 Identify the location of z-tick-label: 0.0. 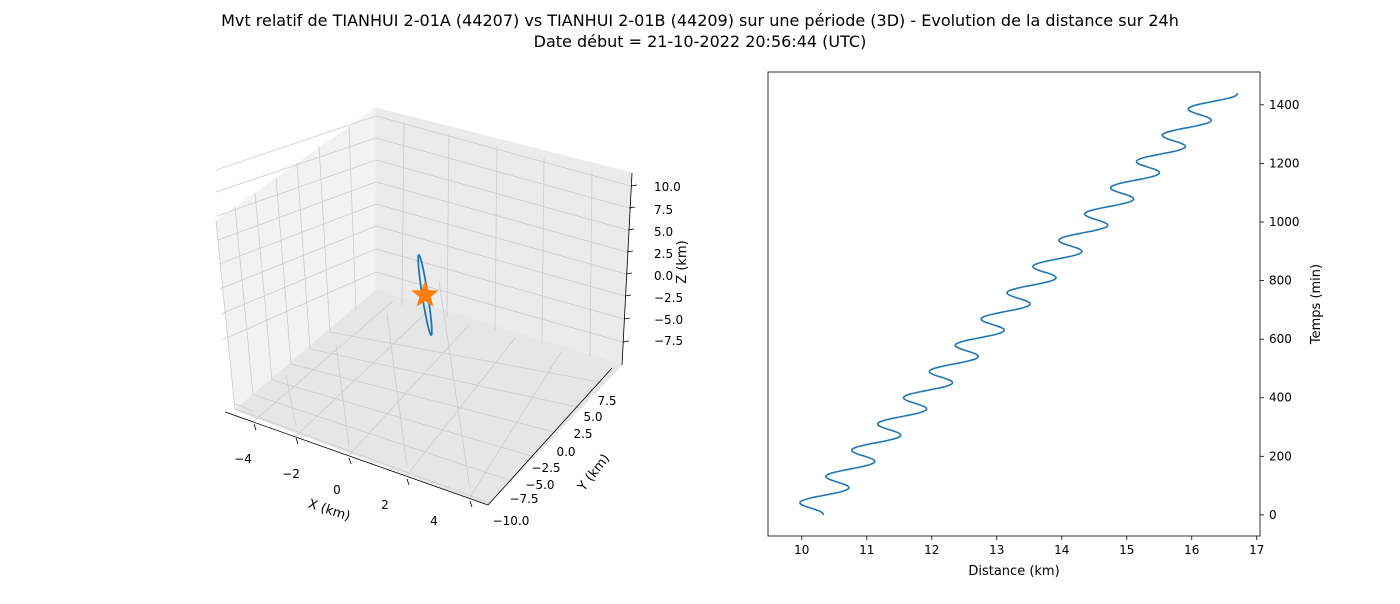
(663, 276).